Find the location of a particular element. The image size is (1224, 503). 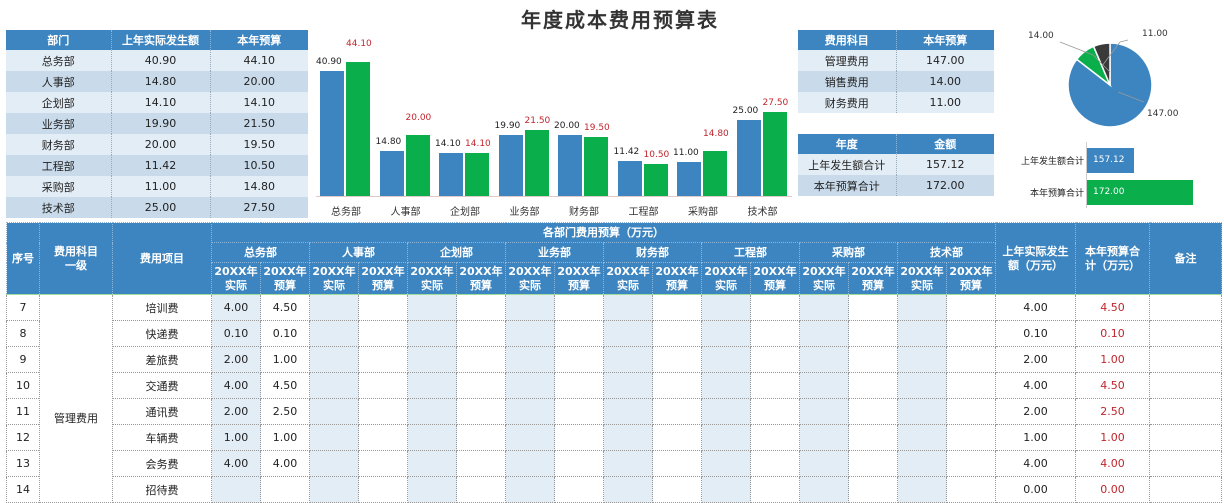

item-cell: 通讯费 is located at coordinates (162, 411).